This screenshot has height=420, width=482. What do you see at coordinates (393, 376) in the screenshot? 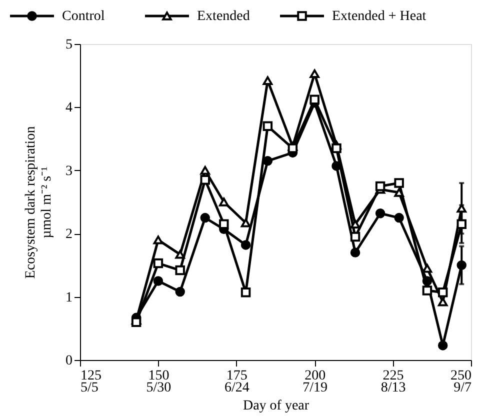
I see `x-tick-label: 225` at bounding box center [393, 376].